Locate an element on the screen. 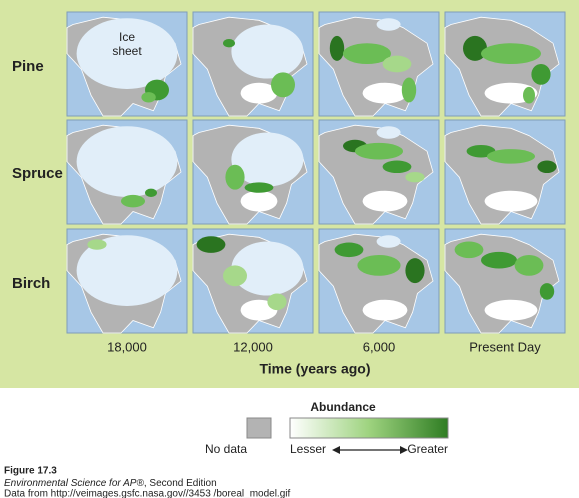 This screenshot has width=579, height=498. figure-number: Figure 17.3 is located at coordinates (30, 471).